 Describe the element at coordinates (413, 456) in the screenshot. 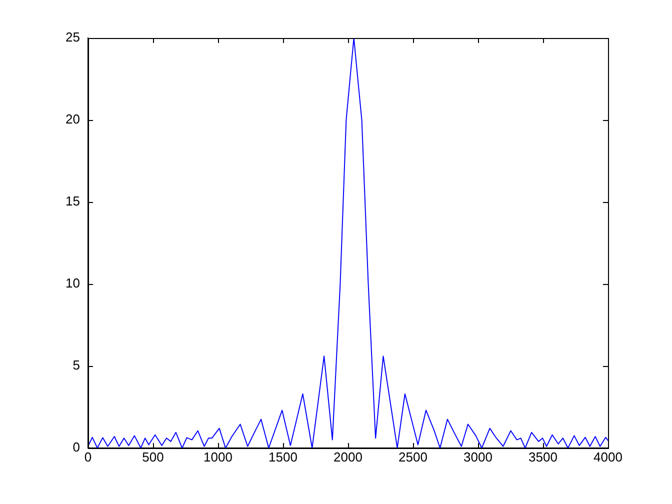

I see `x-tick-label: 2500` at that location.